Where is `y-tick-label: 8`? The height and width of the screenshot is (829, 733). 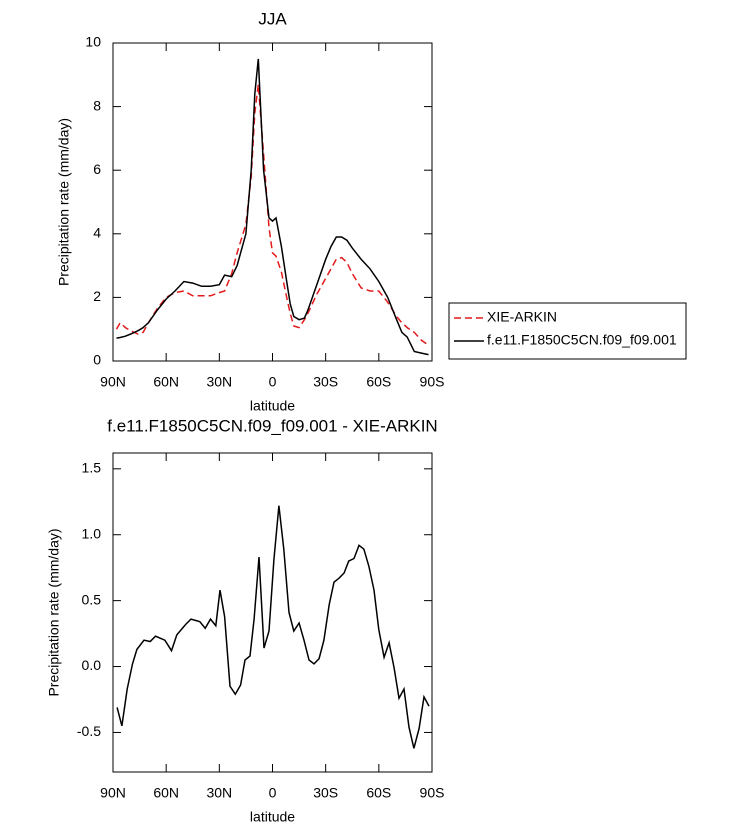
y-tick-label: 8 is located at coordinates (97, 105).